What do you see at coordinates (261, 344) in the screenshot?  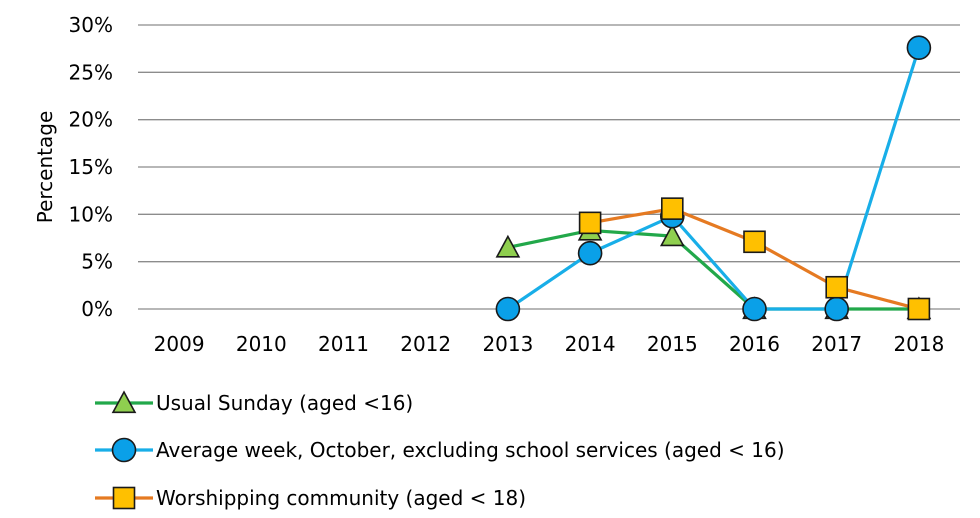 I see `x-tick-label: 2010` at bounding box center [261, 344].